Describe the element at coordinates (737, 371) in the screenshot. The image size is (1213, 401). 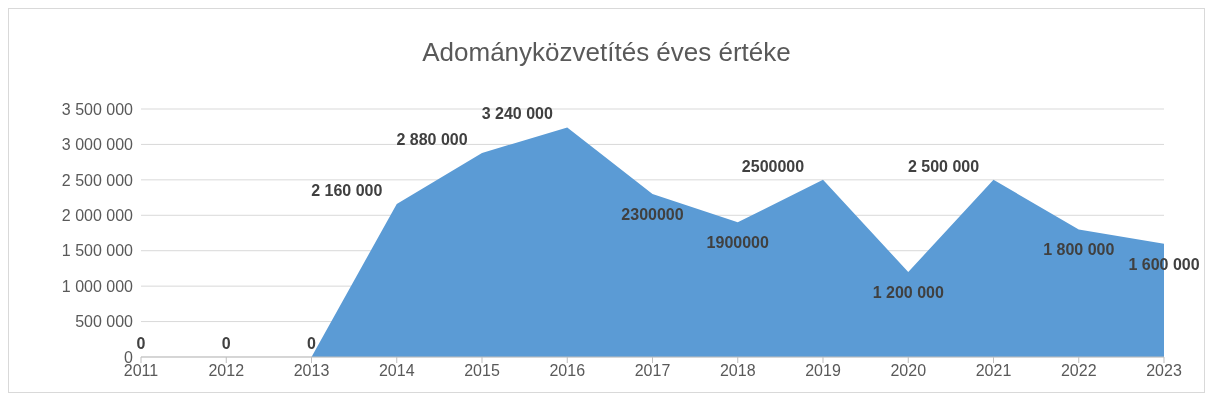
I see `x-tick-label: 2018` at that location.